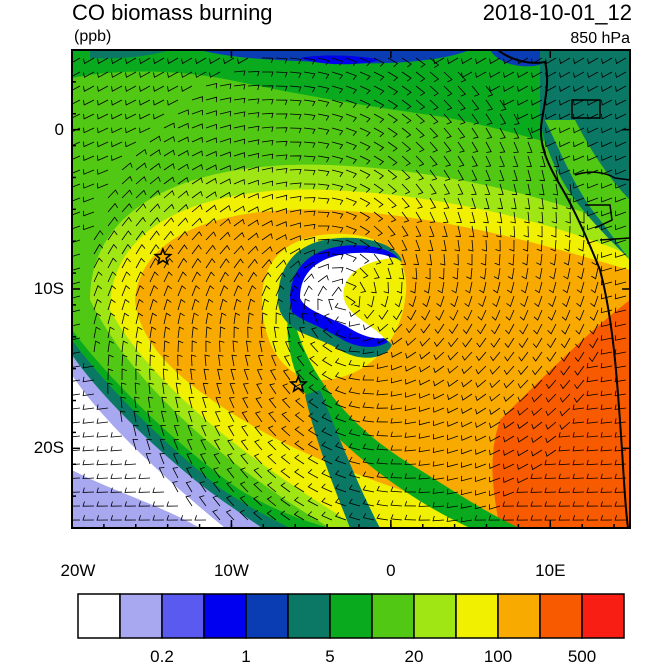 This screenshot has width=650, height=667. I want to click on colorbar-label: 5, so click(330, 656).